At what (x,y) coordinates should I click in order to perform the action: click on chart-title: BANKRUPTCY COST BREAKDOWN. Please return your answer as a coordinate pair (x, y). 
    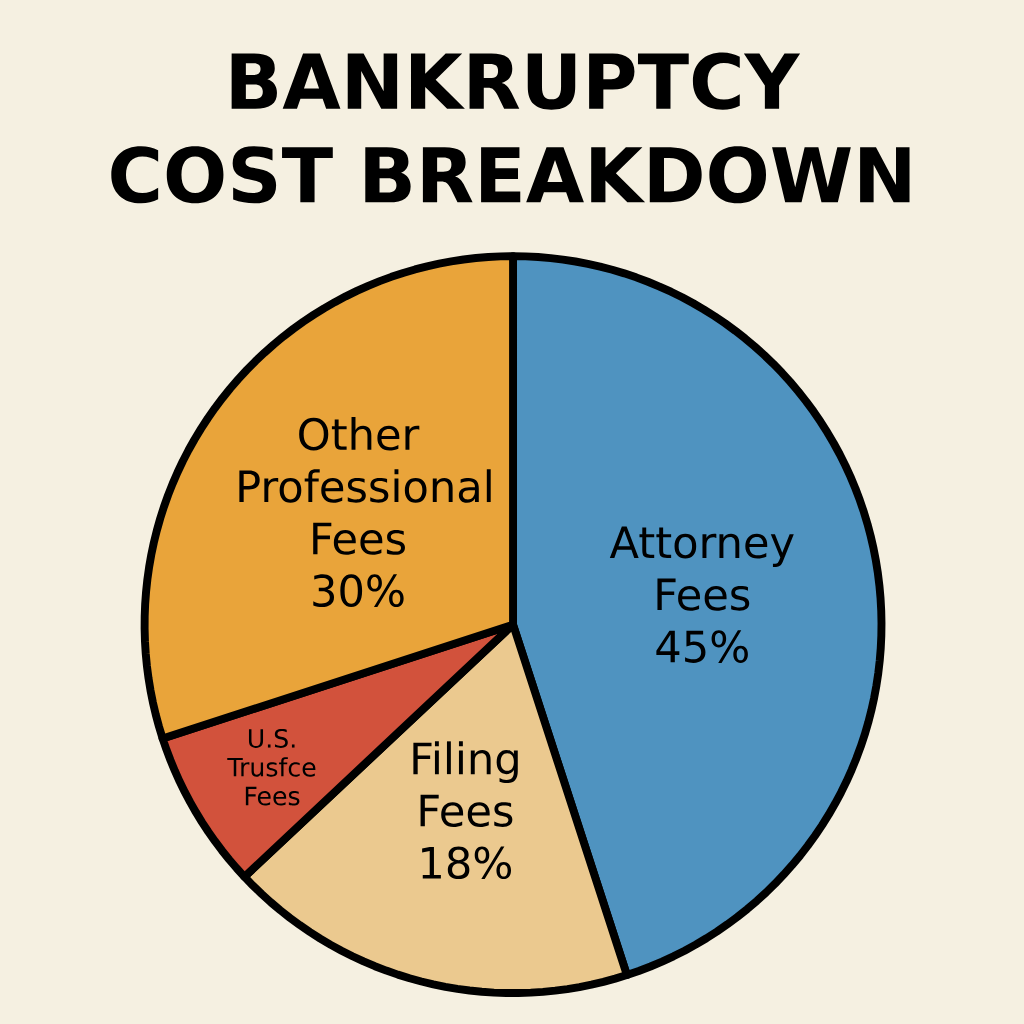
    Looking at the image, I should click on (510, 128).